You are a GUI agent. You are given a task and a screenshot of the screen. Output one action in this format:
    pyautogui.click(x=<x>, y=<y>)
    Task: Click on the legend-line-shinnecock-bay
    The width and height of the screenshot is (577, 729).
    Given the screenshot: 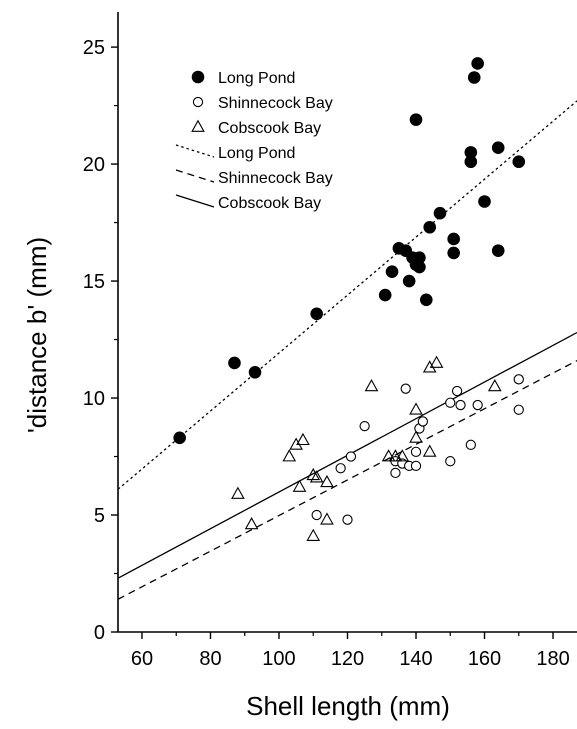 What is the action you would take?
    pyautogui.click(x=195, y=176)
    